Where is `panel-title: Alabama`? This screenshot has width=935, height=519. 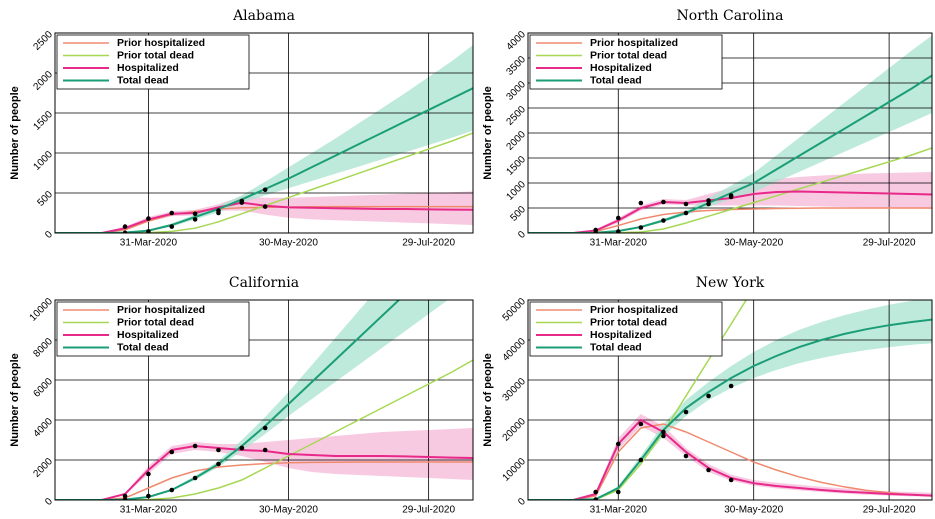 panel-title: Alabama is located at coordinates (263, 16).